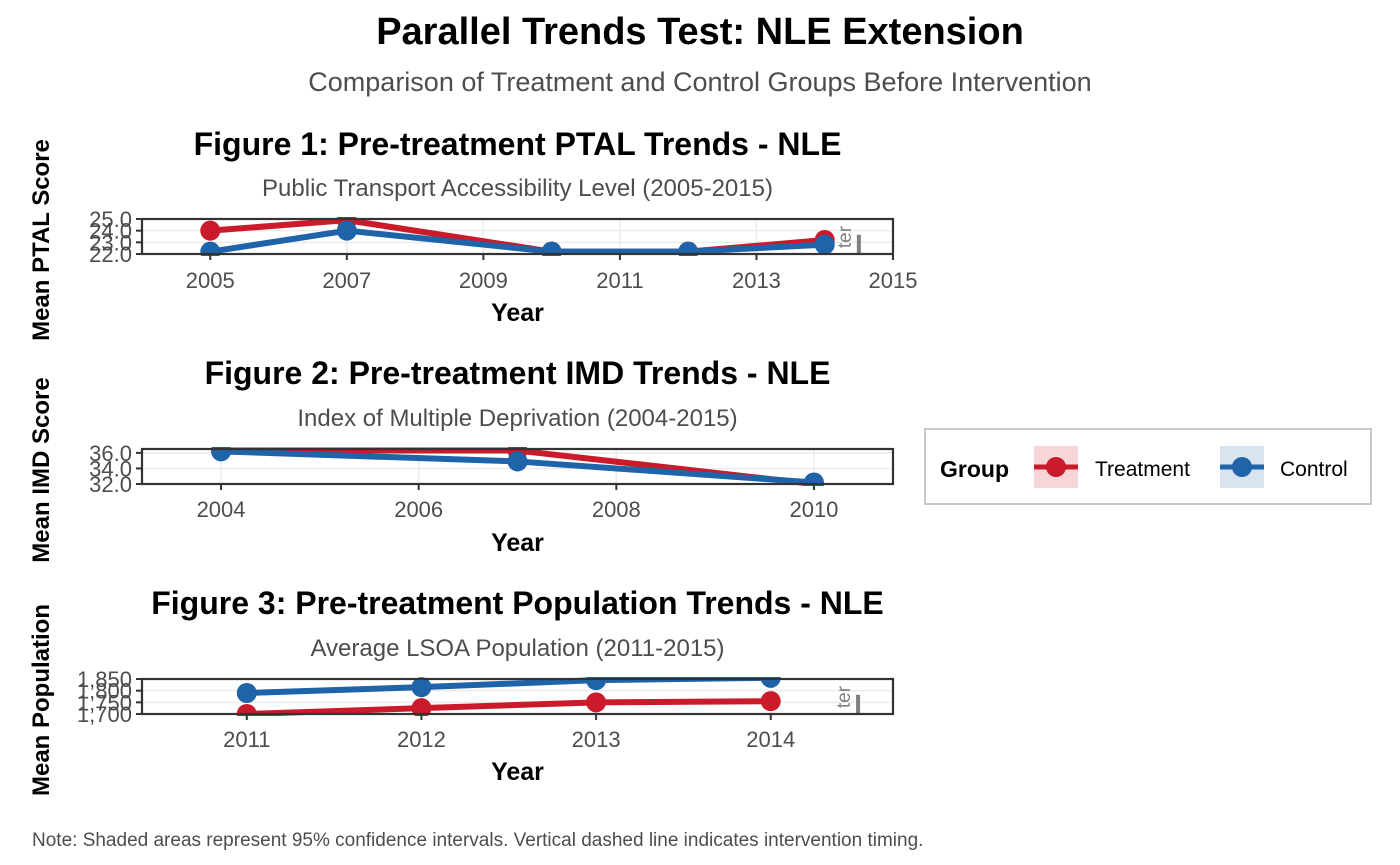 The image size is (1400, 865). What do you see at coordinates (110, 242) in the screenshot?
I see `y-tick-label: 23.0` at bounding box center [110, 242].